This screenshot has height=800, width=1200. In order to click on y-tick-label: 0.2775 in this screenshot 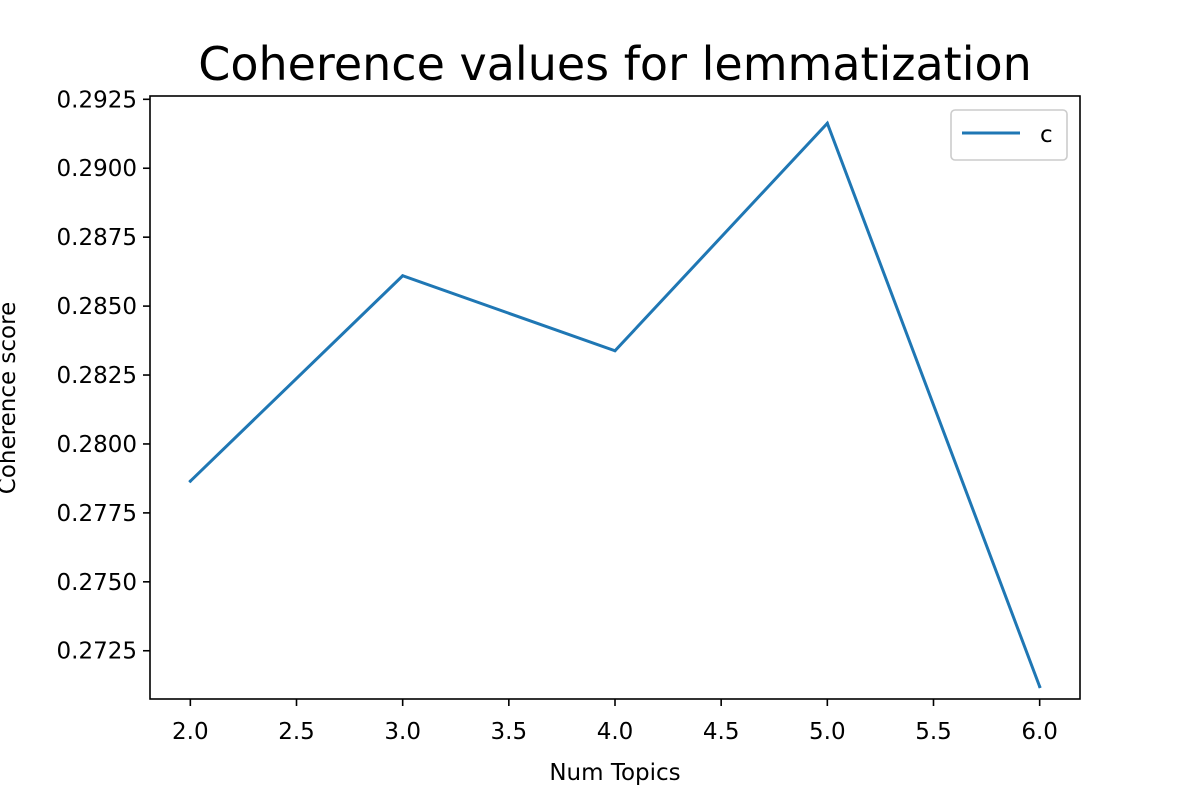, I will do `click(97, 514)`.